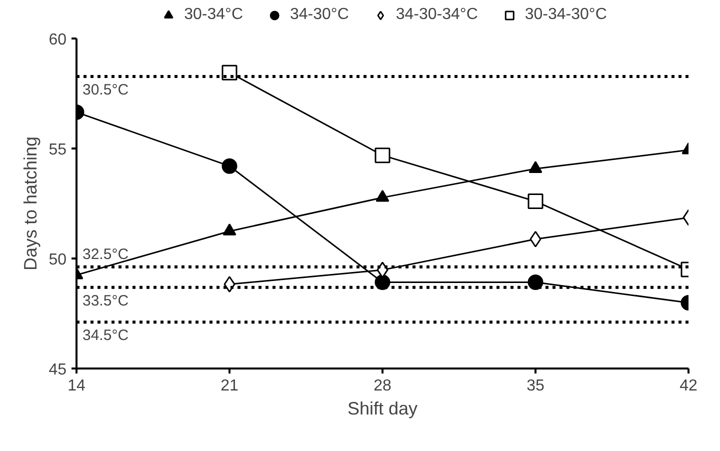 This screenshot has height=451, width=720. What do you see at coordinates (105, 301) in the screenshot?
I see `ref-line-label: 33.5°C` at bounding box center [105, 301].